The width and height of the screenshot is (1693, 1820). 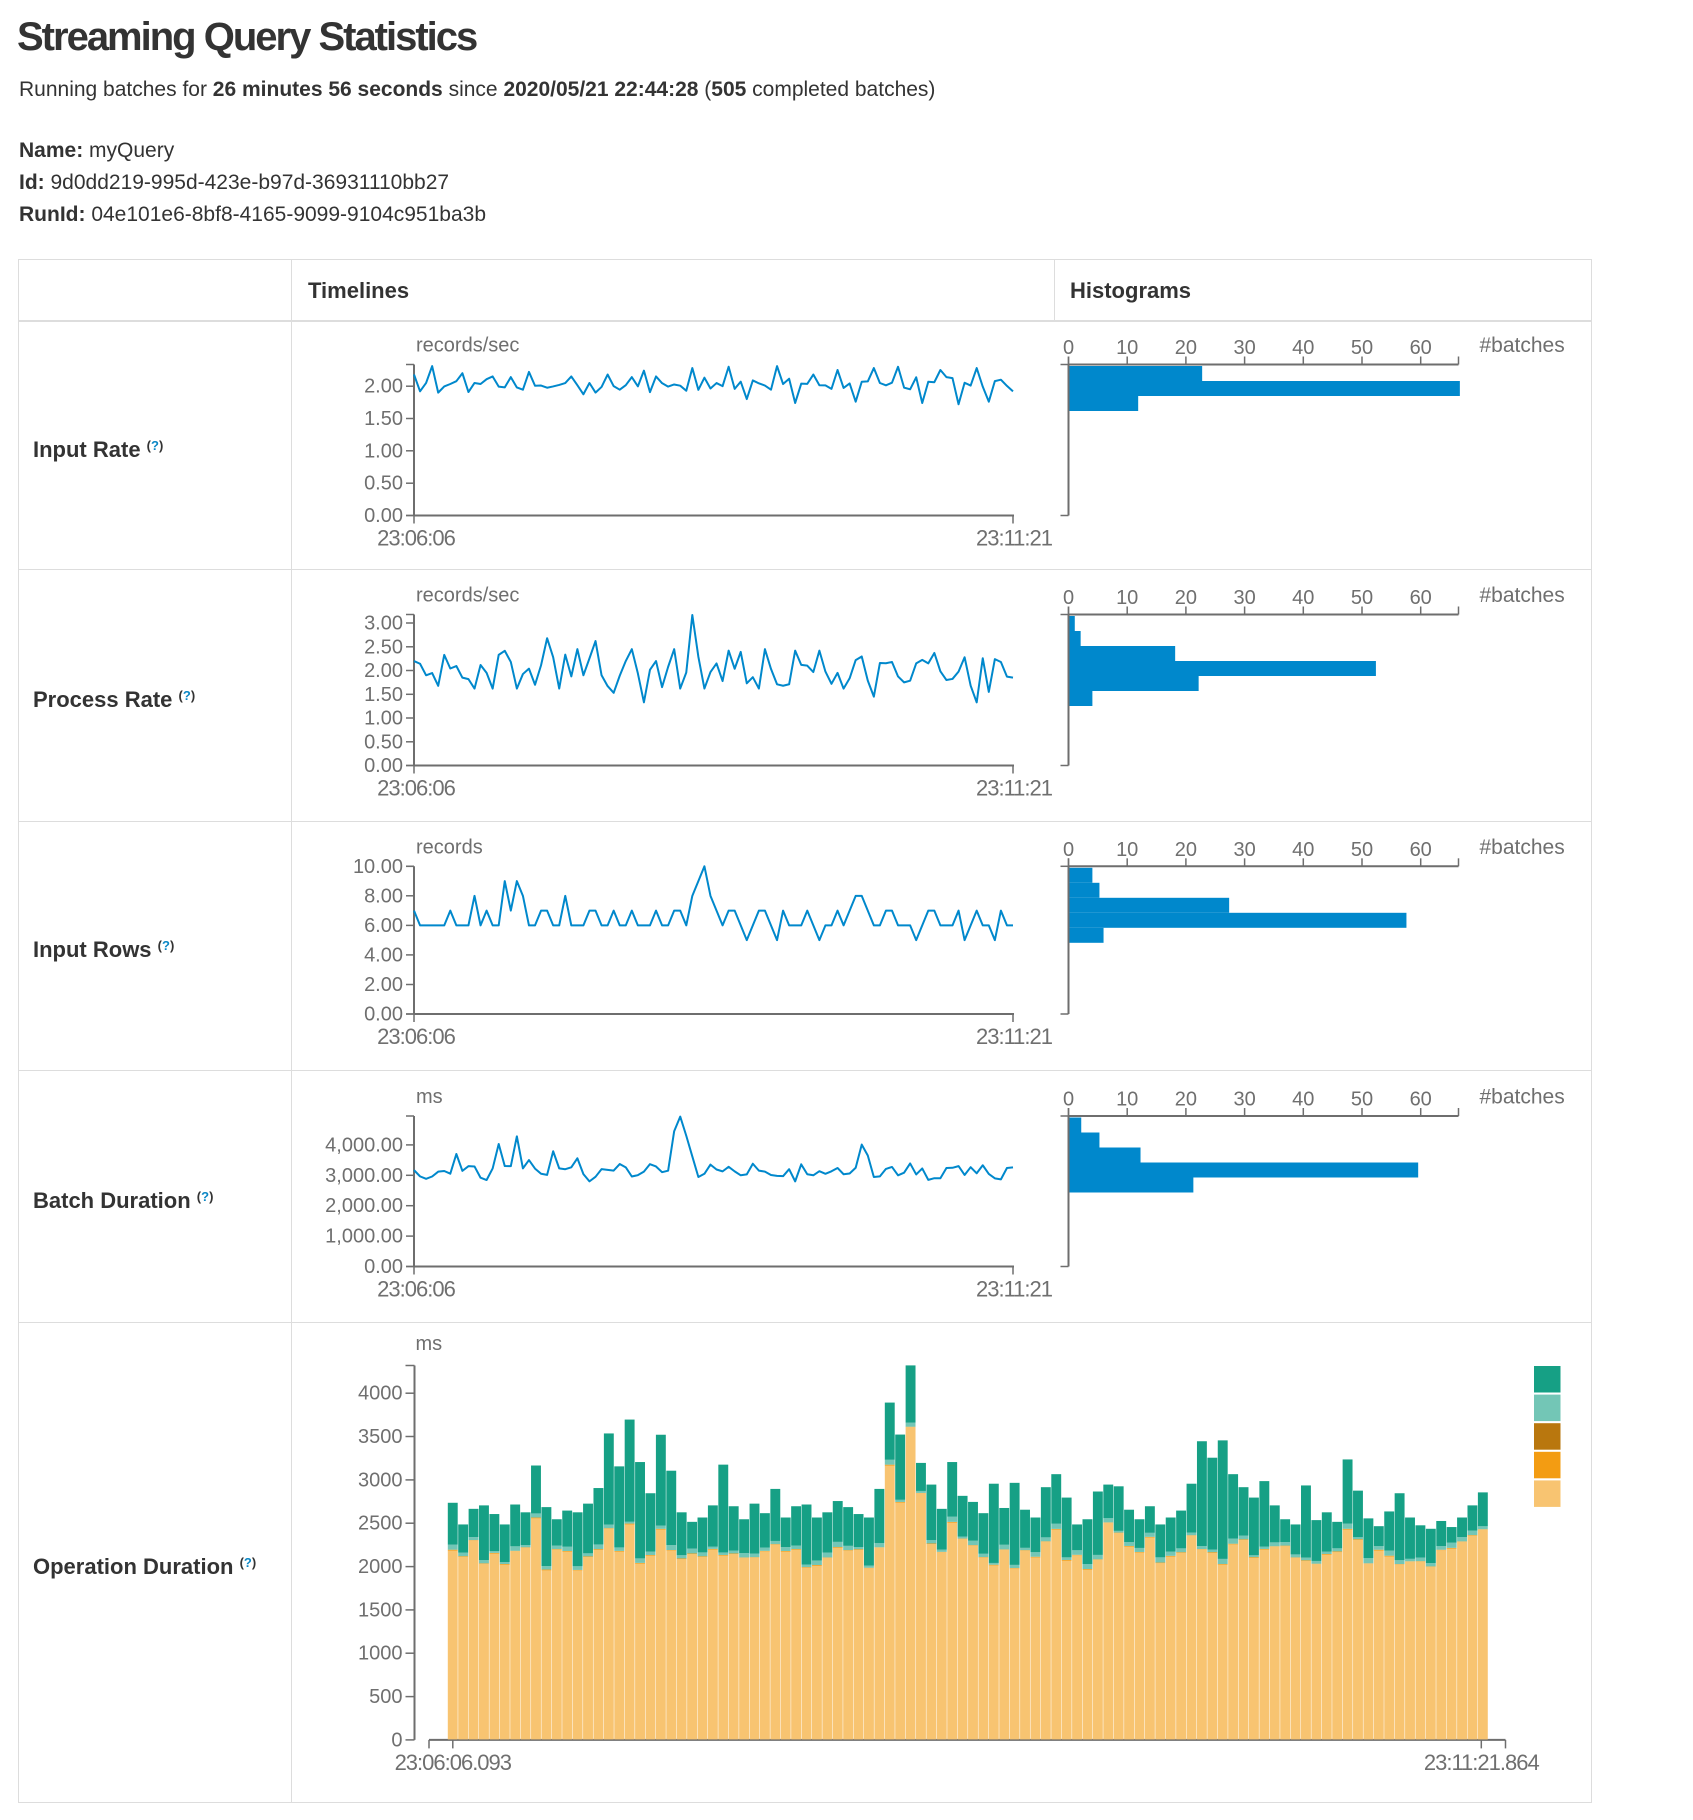 I want to click on svg-text: 2500, so click(x=380, y=1524).